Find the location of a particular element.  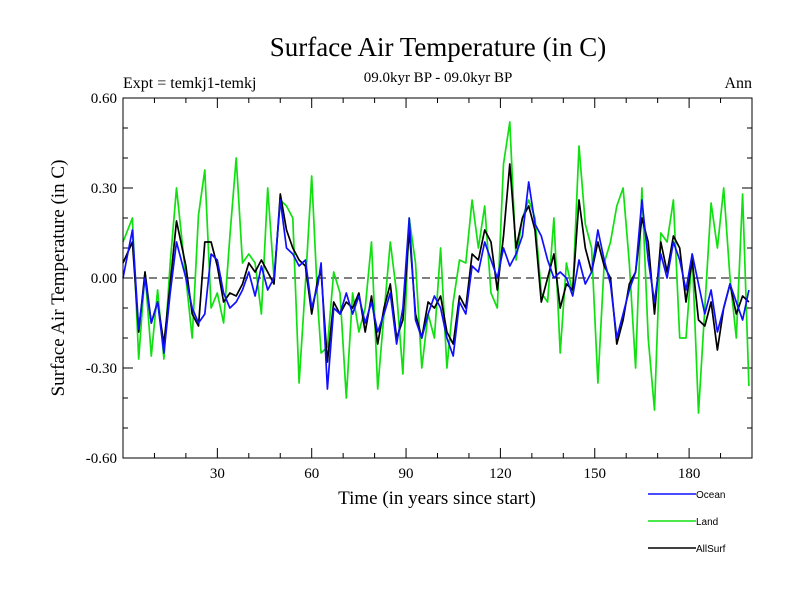

y-tick-label: 0.30 is located at coordinates (104, 189).